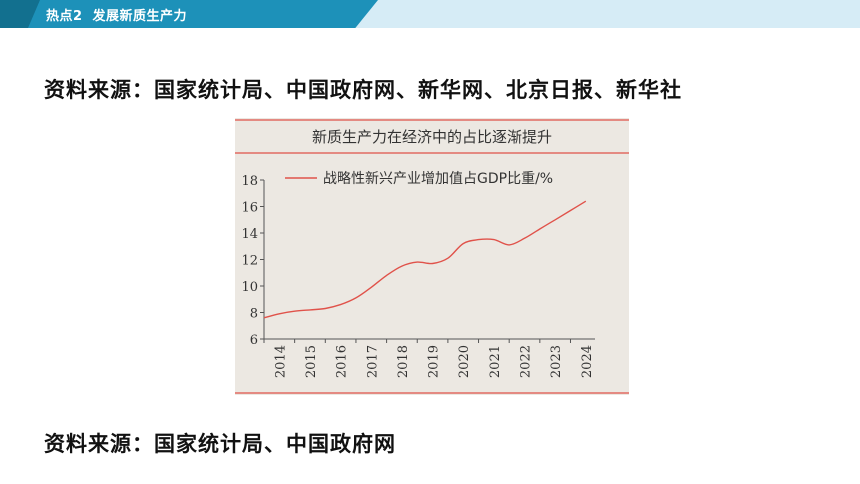 The height and width of the screenshot is (484, 860). What do you see at coordinates (430, 14) in the screenshot?
I see `header-bar: 热点2 发展新质生产力` at bounding box center [430, 14].